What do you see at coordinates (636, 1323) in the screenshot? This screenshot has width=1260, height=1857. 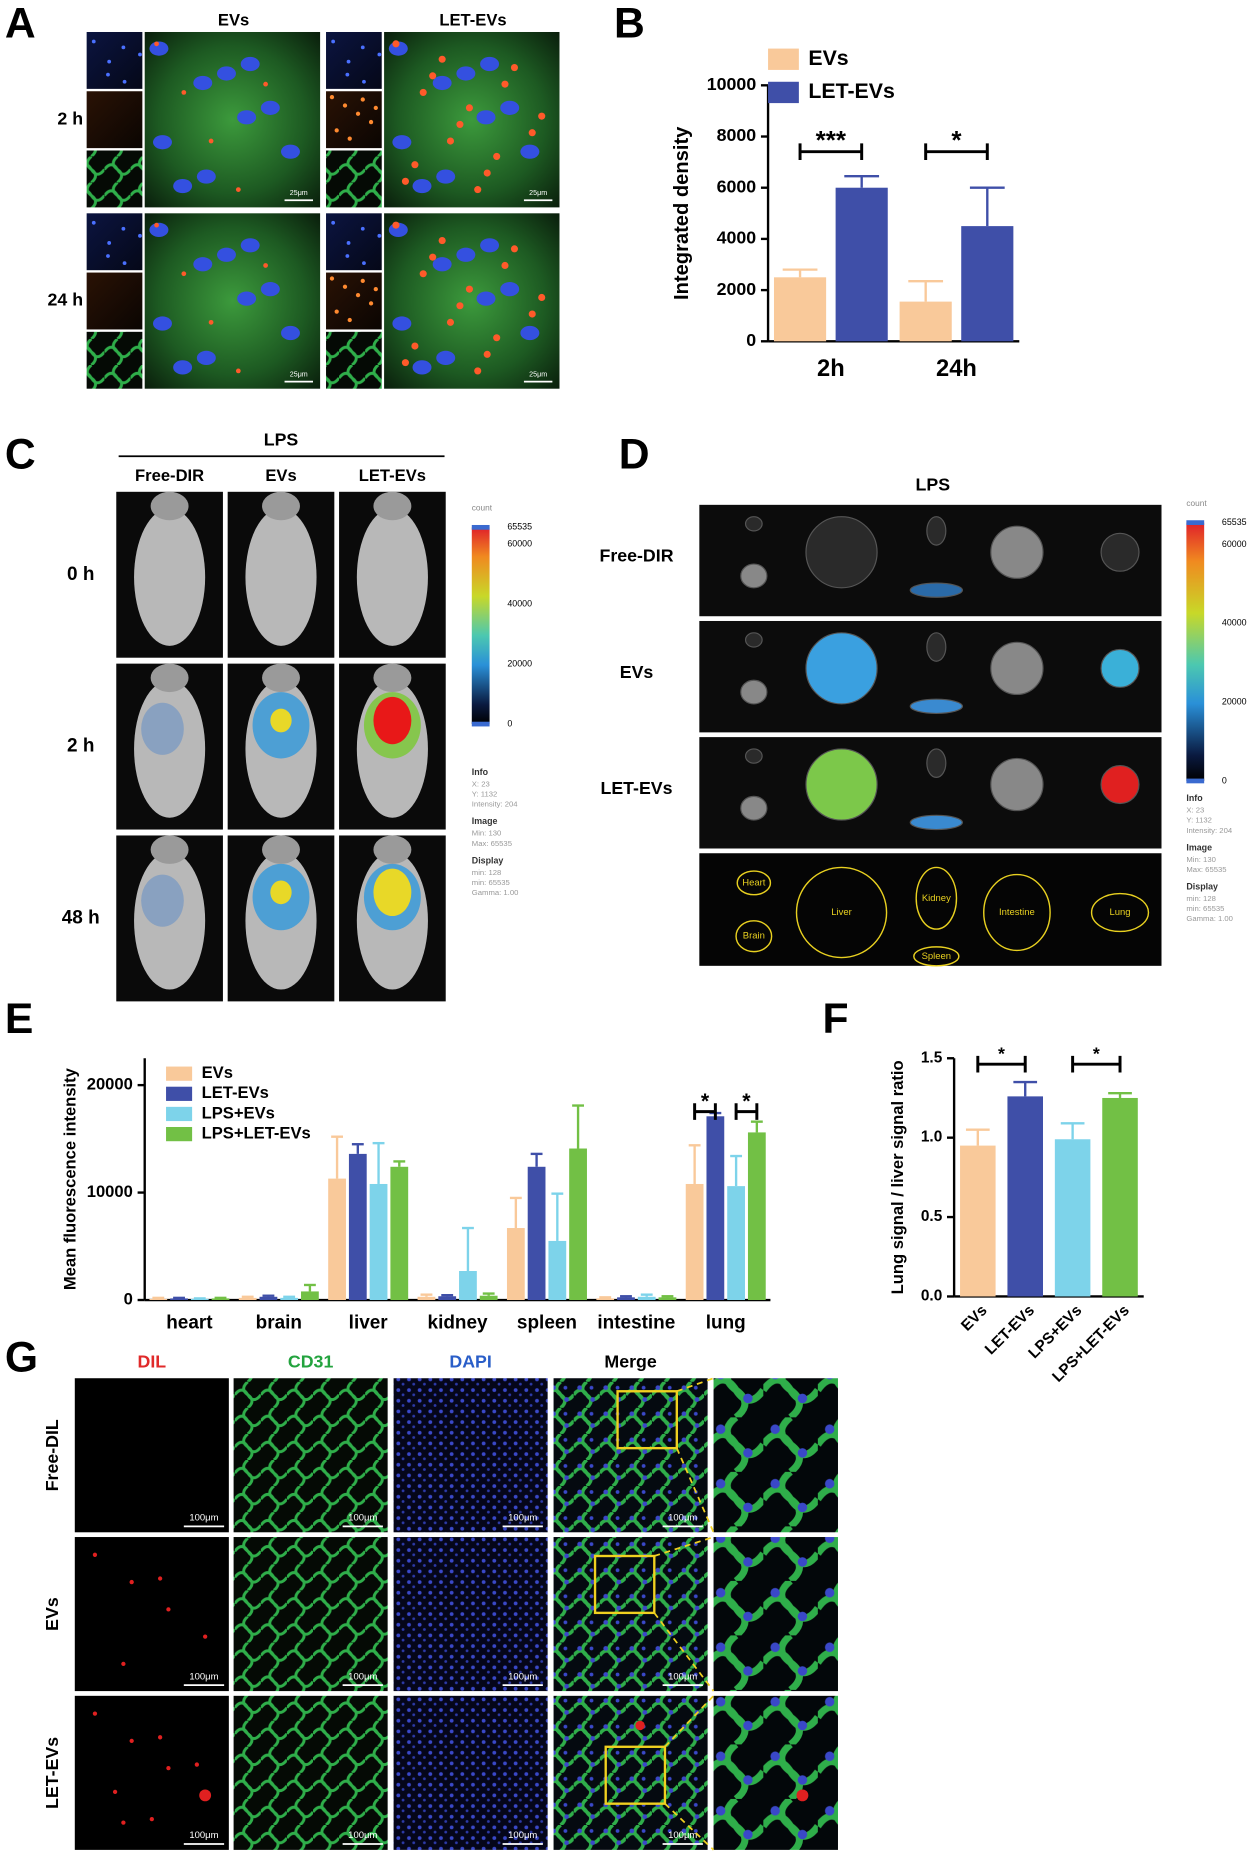 I see `x-tick-label: intestine` at bounding box center [636, 1323].